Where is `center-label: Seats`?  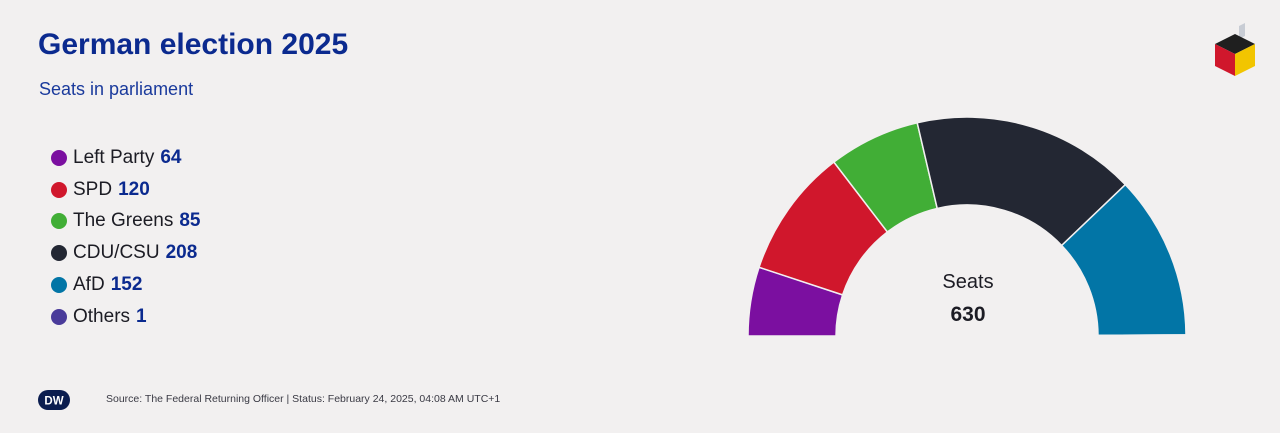
center-label: Seats is located at coordinates (967, 282).